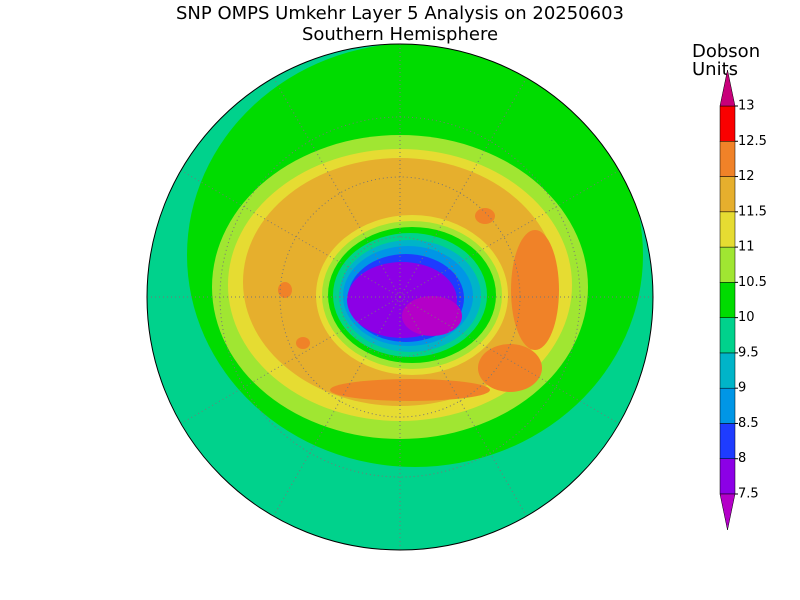  I want to click on colorbar-tick-label: 10, so click(746, 317).